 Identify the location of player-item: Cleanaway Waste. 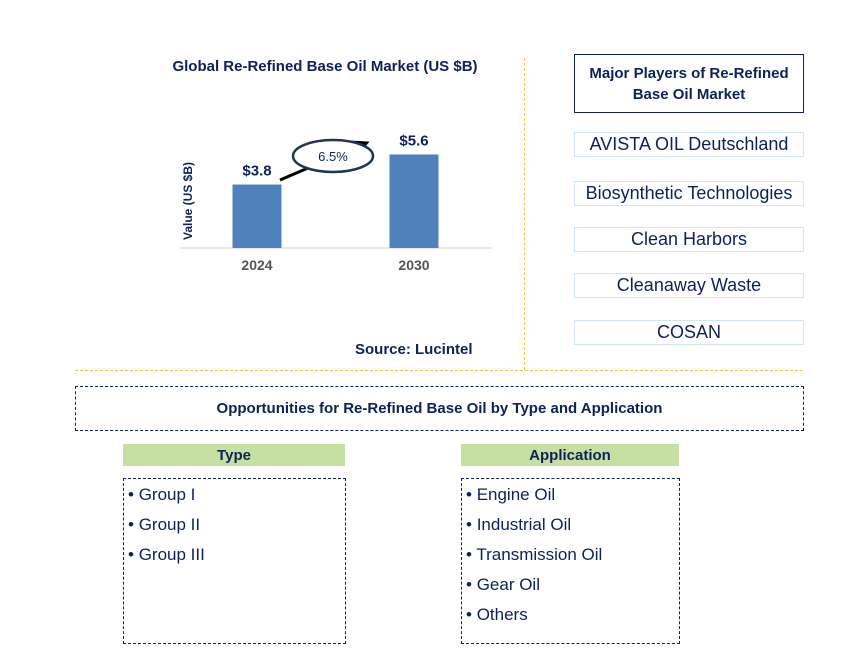
(689, 285).